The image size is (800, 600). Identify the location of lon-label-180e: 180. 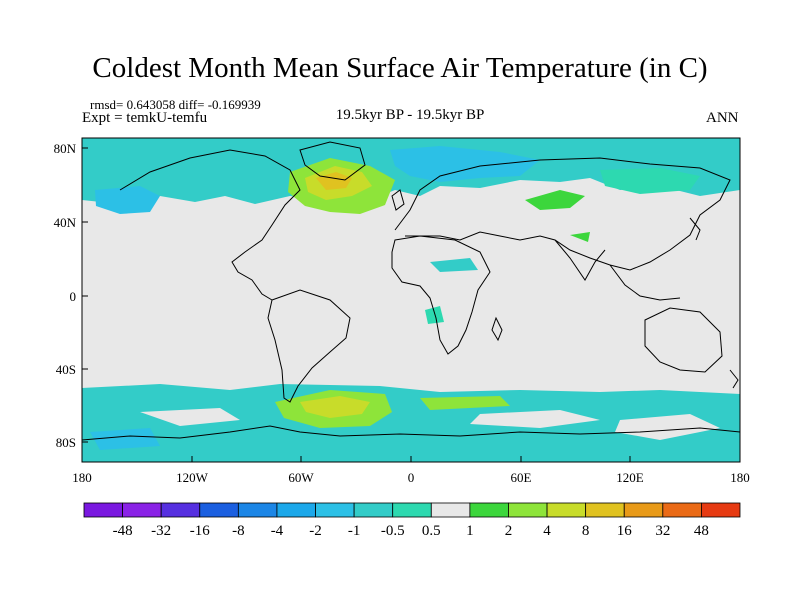
(740, 477).